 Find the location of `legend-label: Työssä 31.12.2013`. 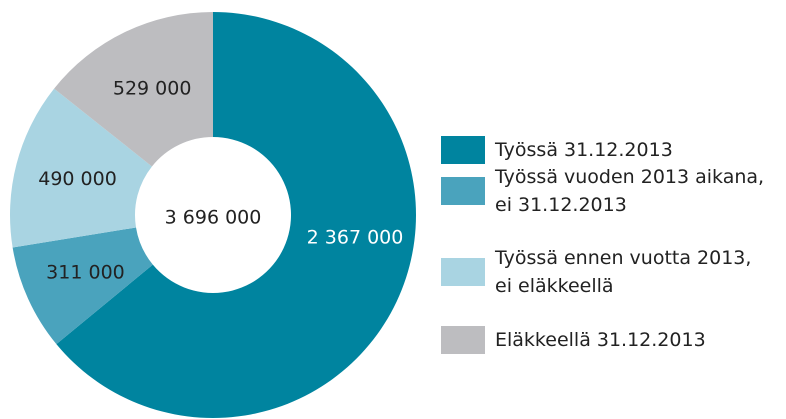

legend-label: Työssä 31.12.2013 is located at coordinates (584, 150).